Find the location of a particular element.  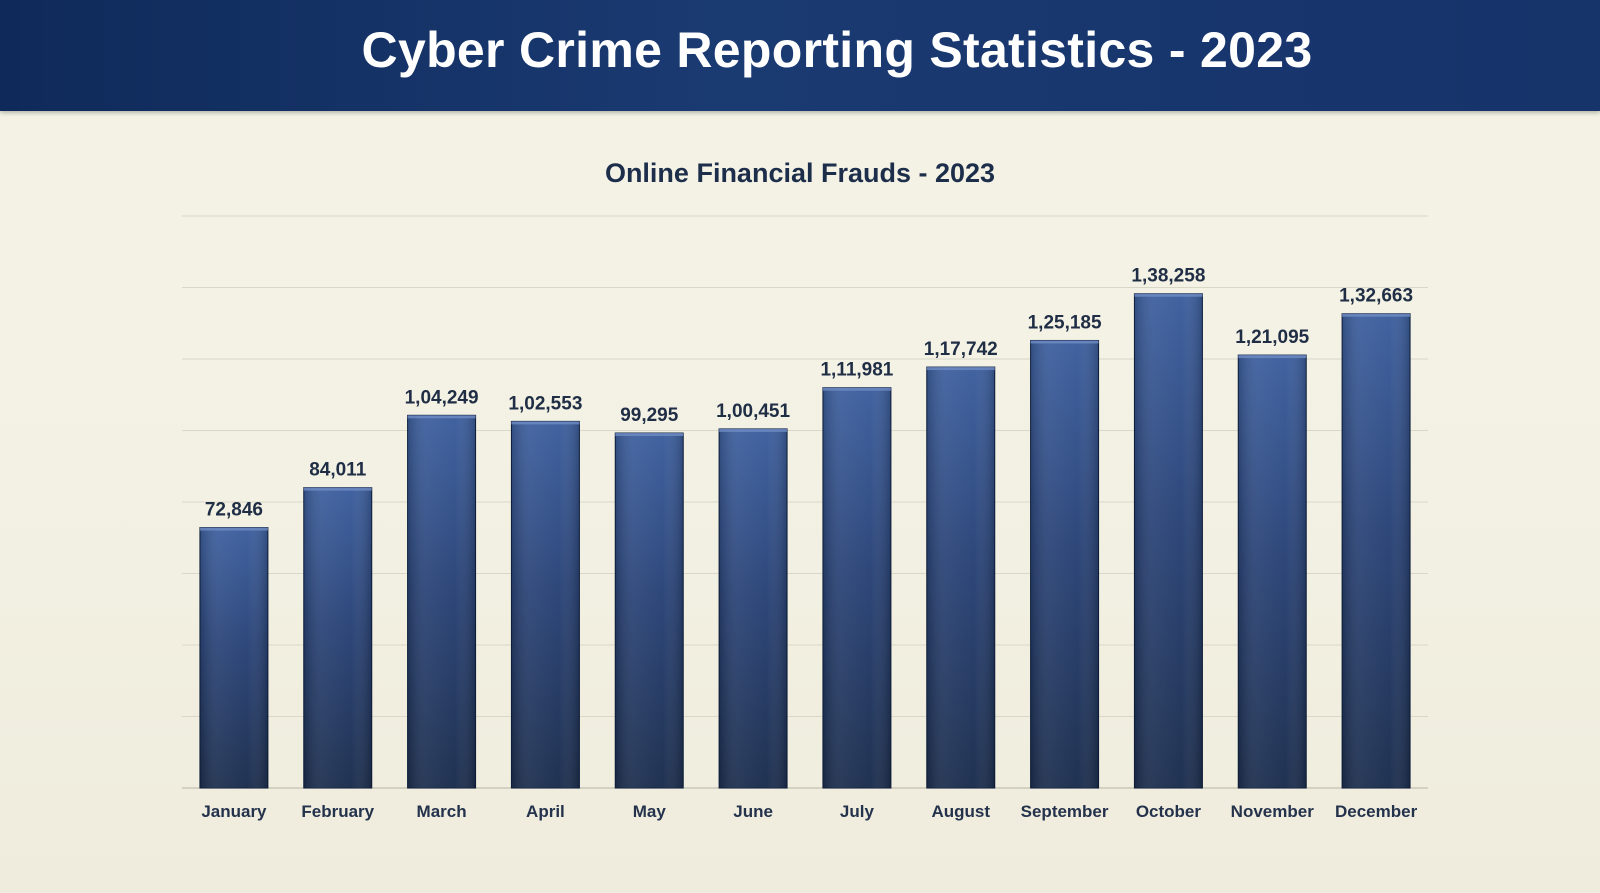

category-label-march: March is located at coordinates (442, 811).